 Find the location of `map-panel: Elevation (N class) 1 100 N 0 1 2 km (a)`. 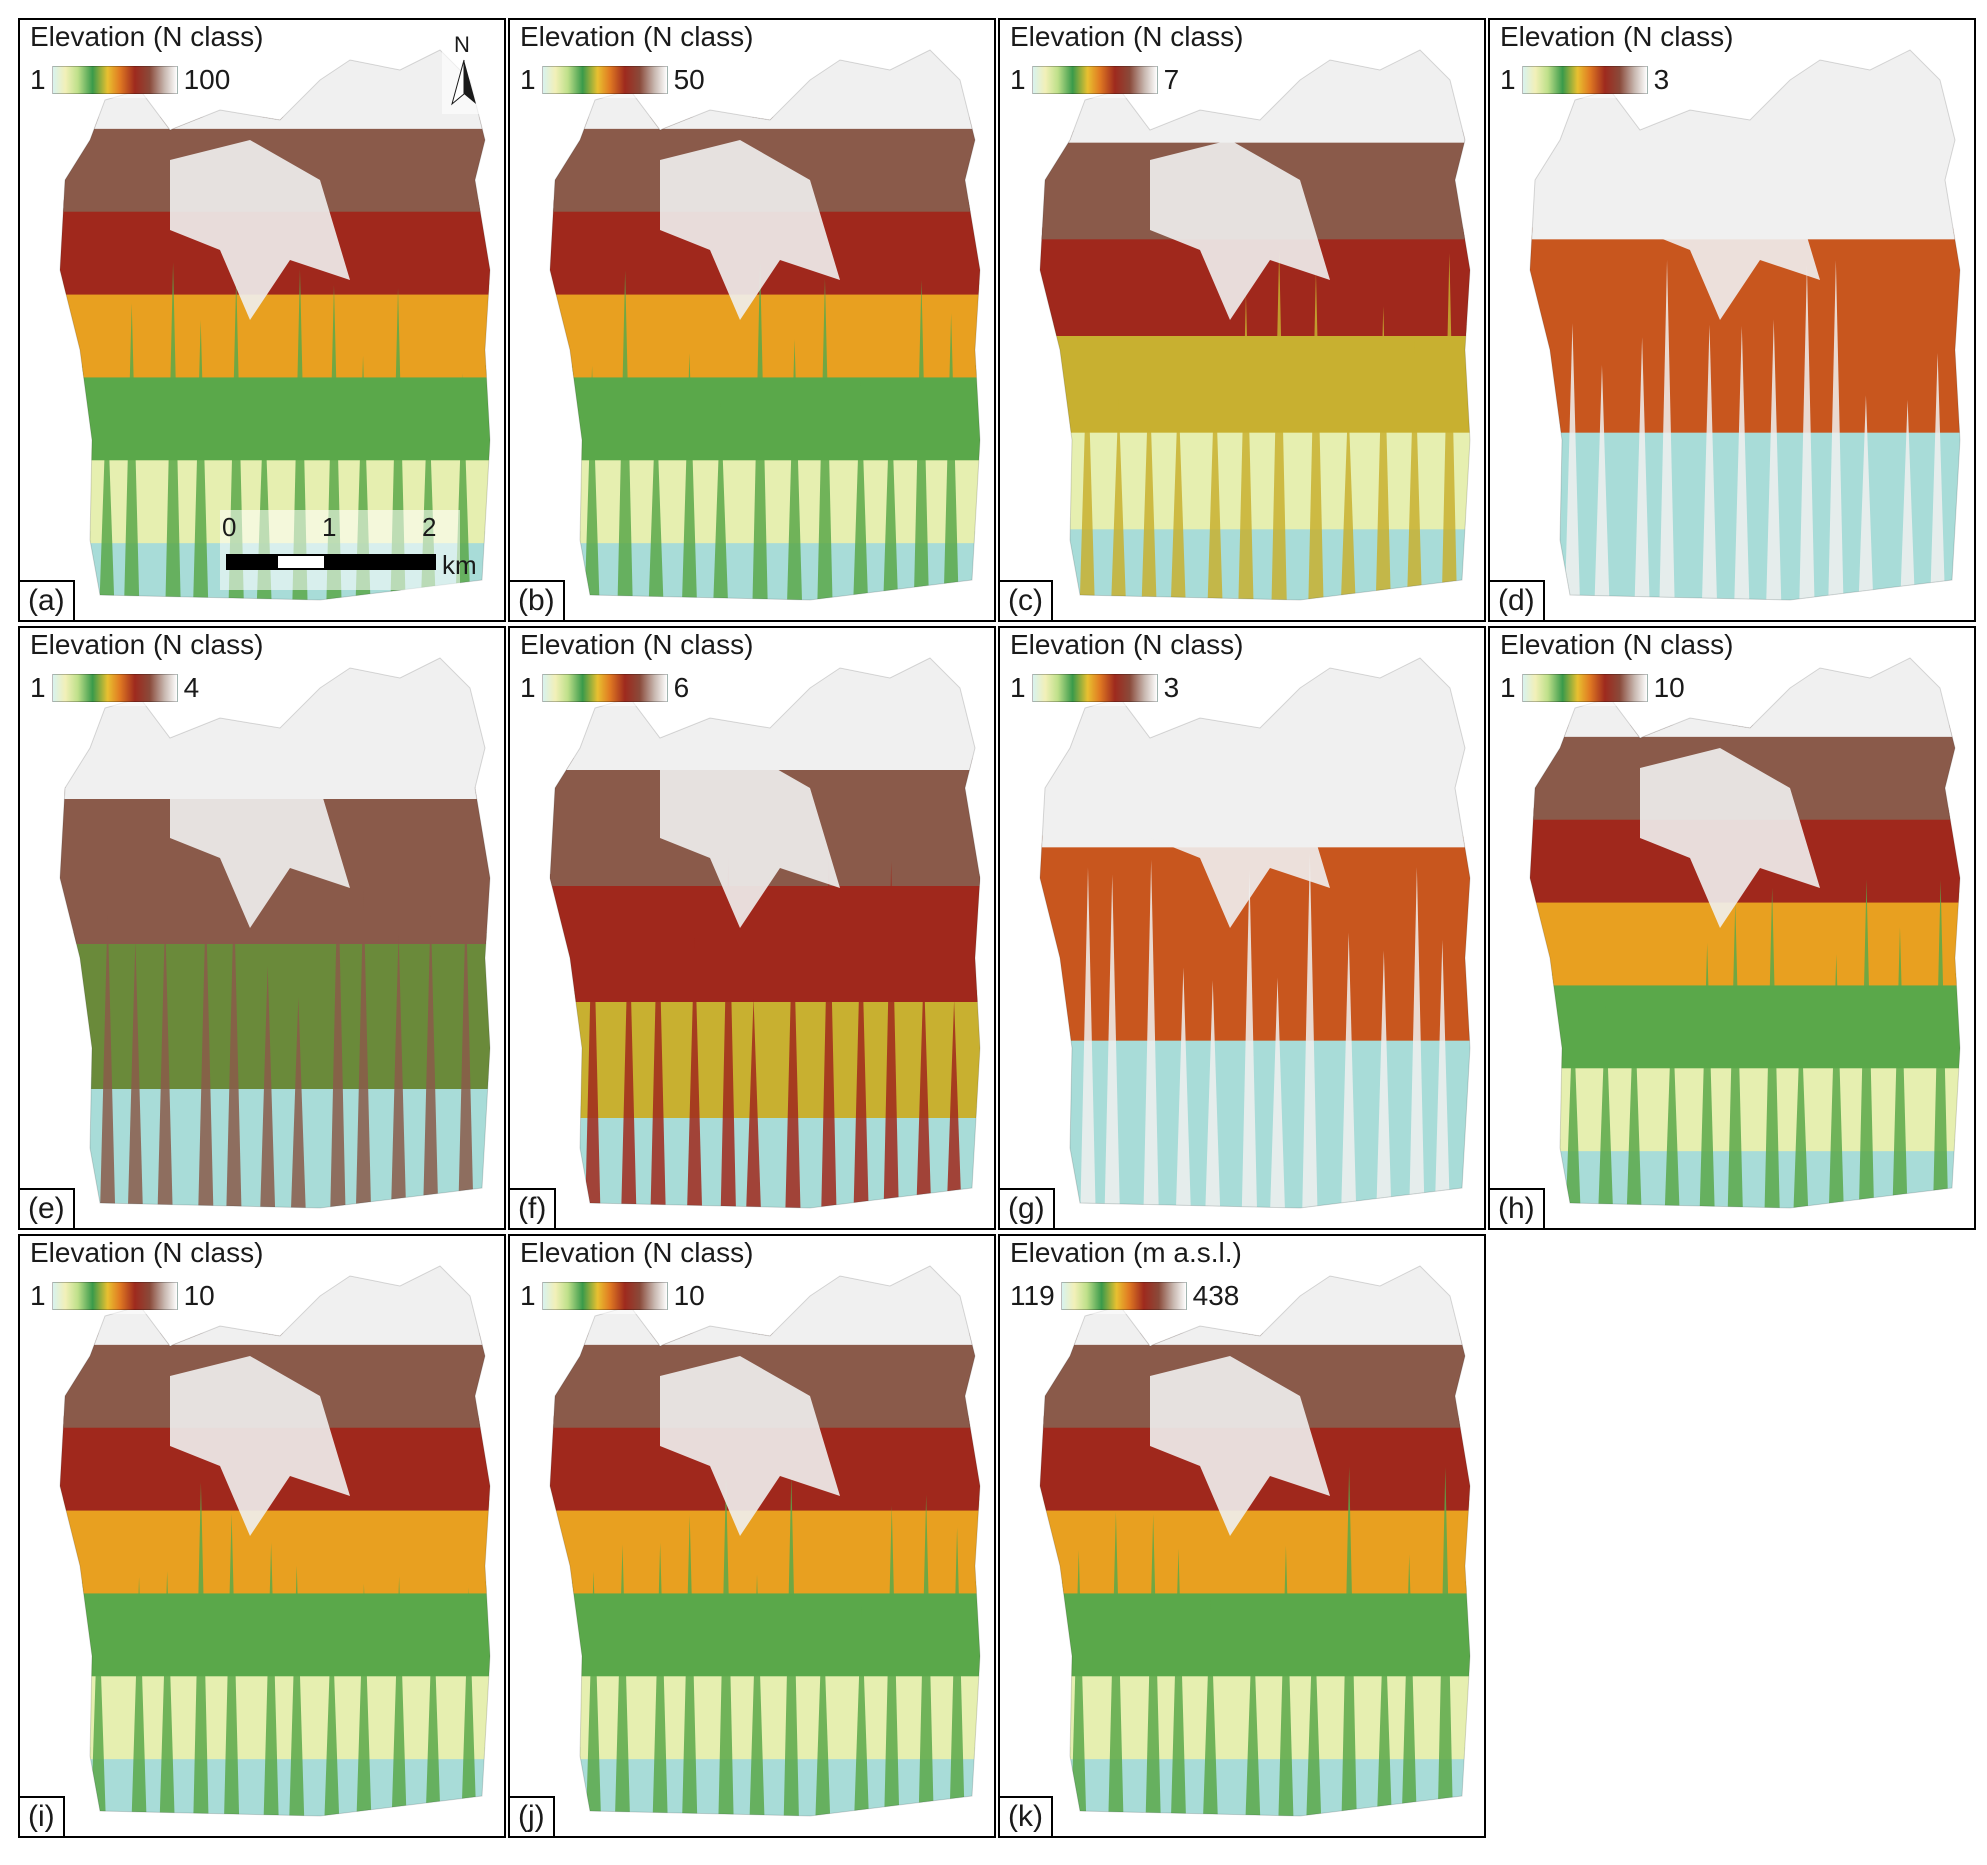

map-panel: Elevation (N class) 1 100 N 0 1 2 km (a) is located at coordinates (262, 320).